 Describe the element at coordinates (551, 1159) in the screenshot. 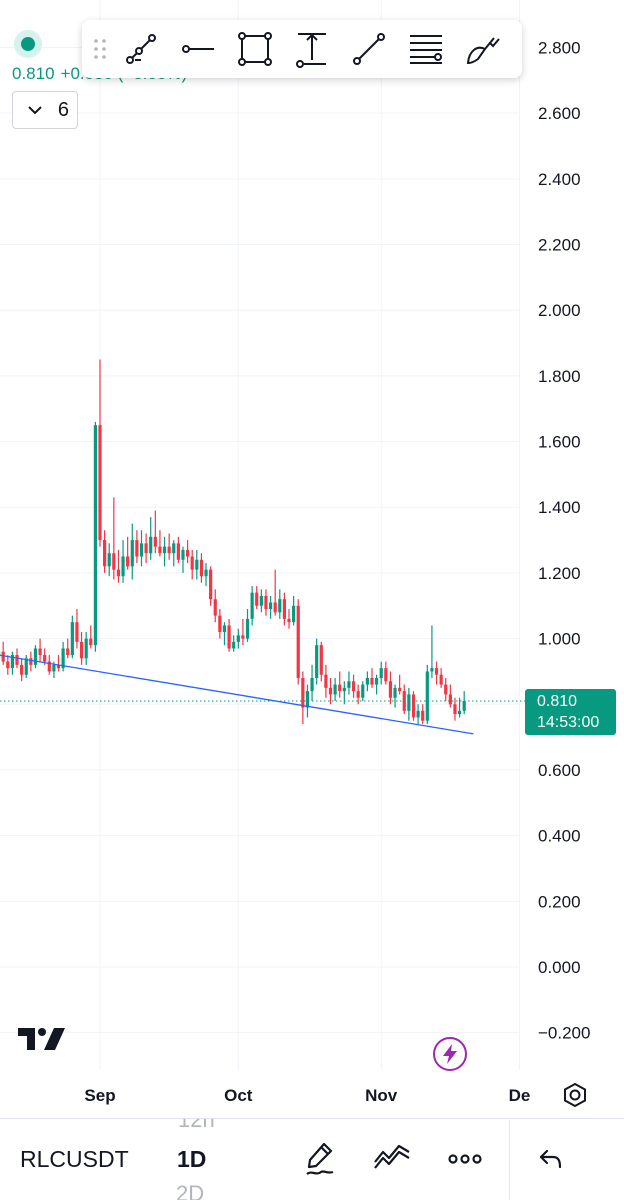

I see `undo-button` at that location.